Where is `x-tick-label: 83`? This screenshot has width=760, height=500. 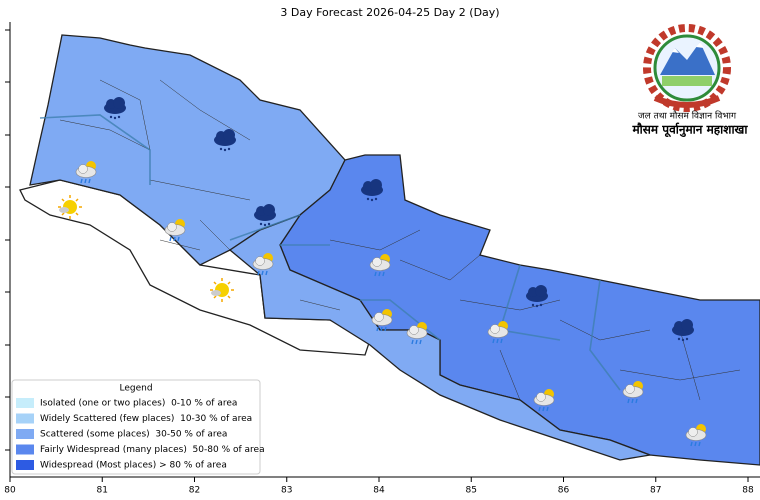
x-tick-label: 83 is located at coordinates (286, 491).